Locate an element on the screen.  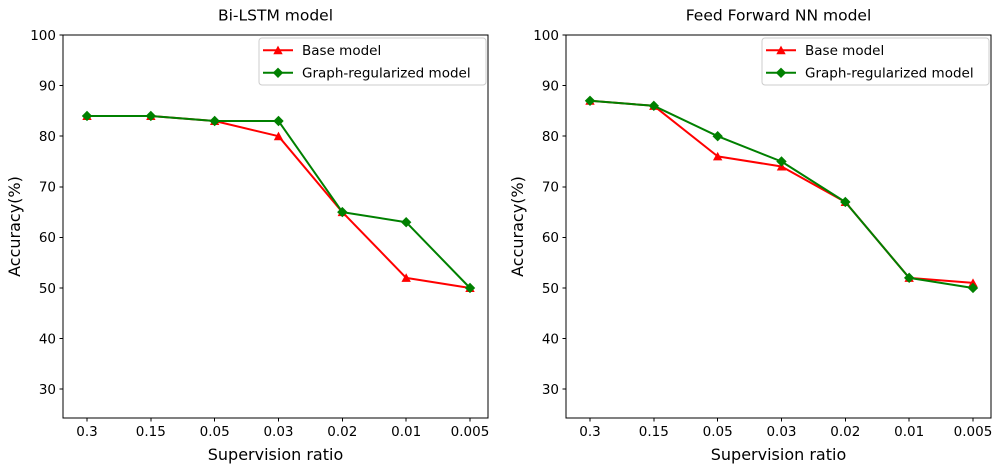
series-line-graph-regularized-model is located at coordinates (278, 202).